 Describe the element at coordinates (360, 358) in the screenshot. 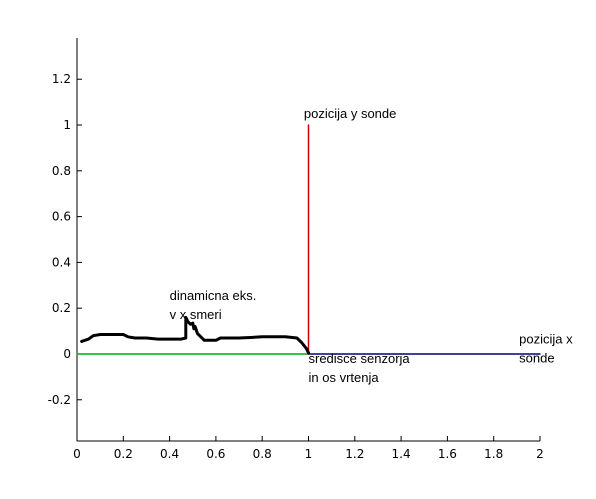

I see `annotation-text: sredisce senzorja` at that location.